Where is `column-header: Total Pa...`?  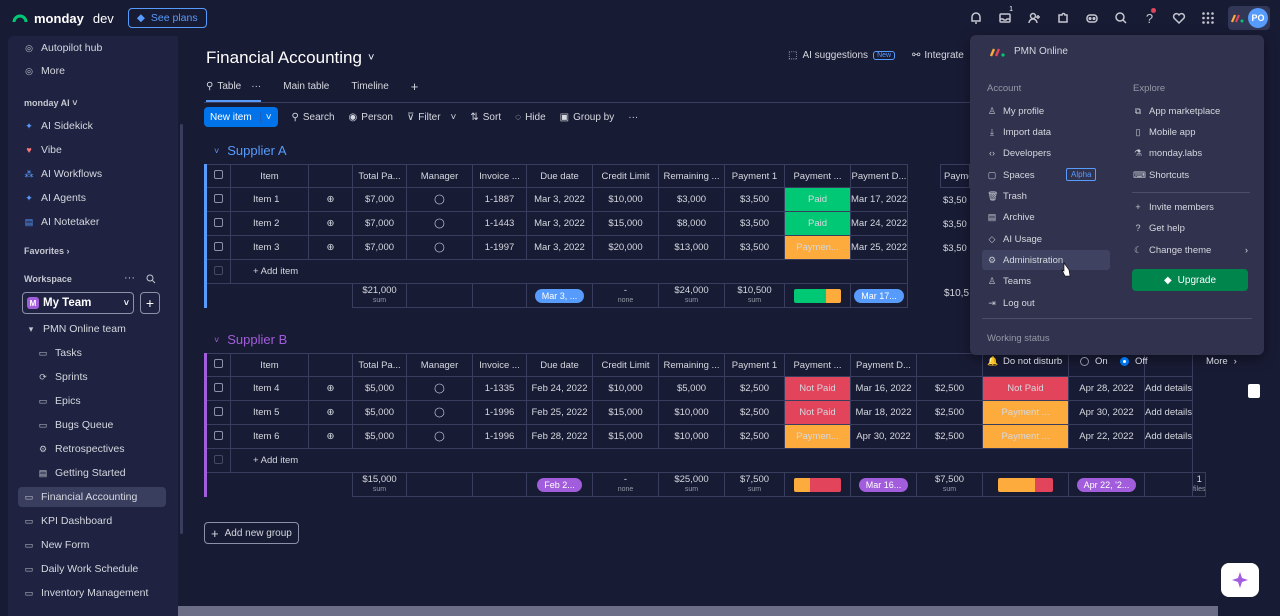 column-header: Total Pa... is located at coordinates (379, 176).